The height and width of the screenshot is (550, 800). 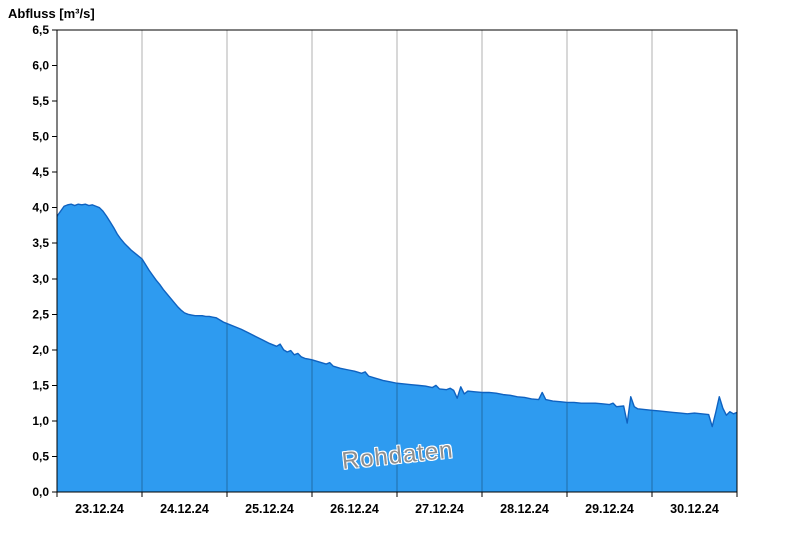 I want to click on y-tick-label: 0,0, so click(x=40, y=492).